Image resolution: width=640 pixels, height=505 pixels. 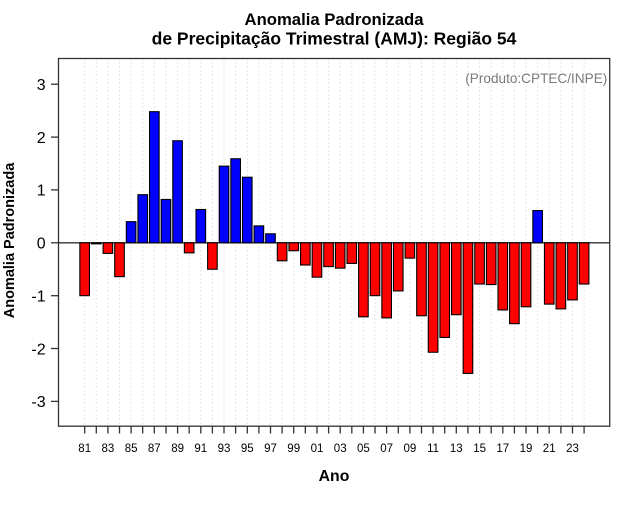 I want to click on svg-text: 2, so click(x=41, y=138).